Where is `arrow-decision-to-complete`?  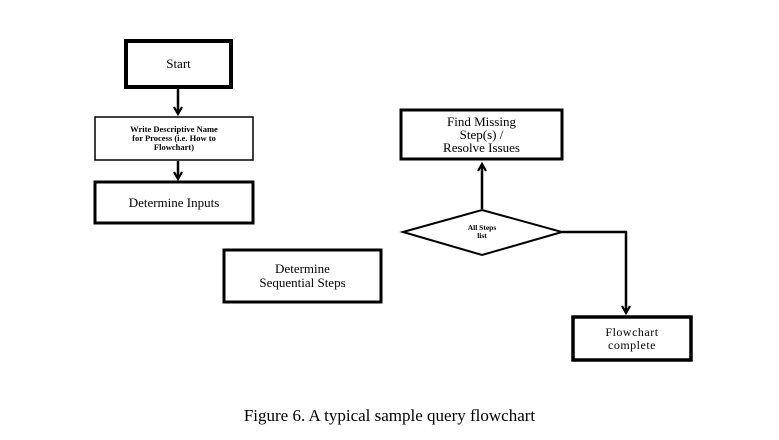
arrow-decision-to-complete is located at coordinates (594, 271).